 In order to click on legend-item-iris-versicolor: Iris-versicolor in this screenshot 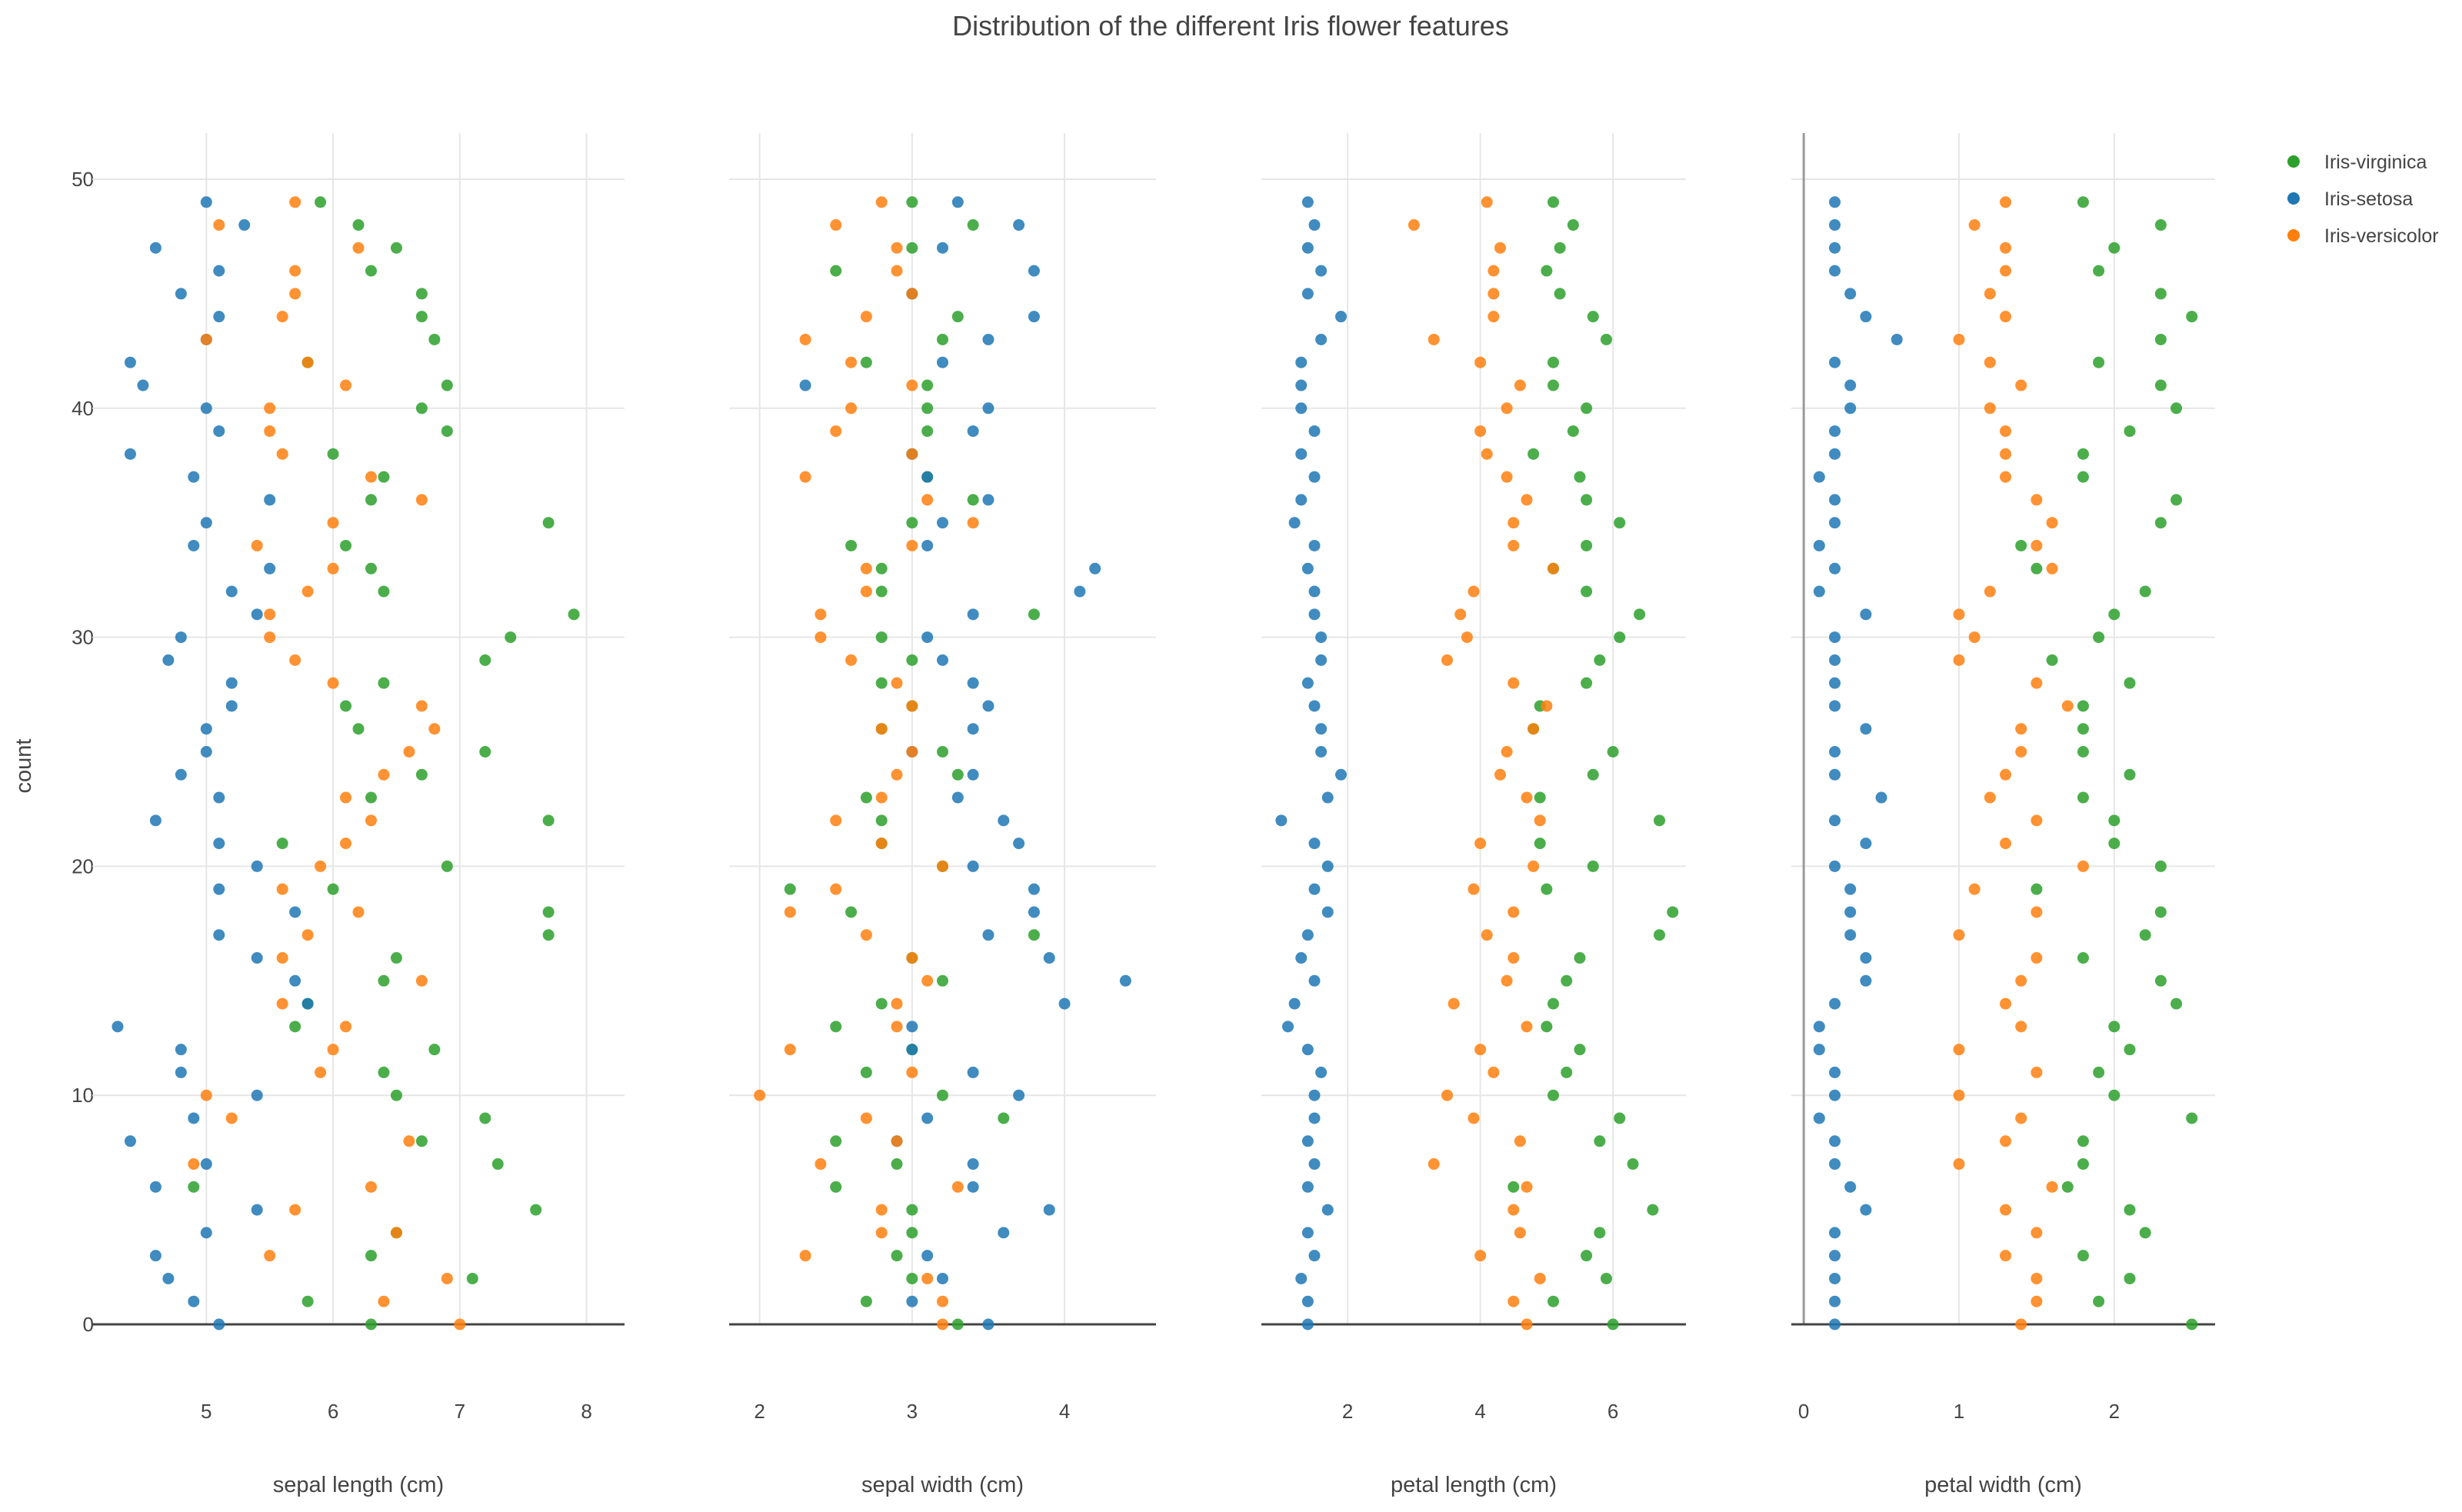, I will do `click(2363, 236)`.